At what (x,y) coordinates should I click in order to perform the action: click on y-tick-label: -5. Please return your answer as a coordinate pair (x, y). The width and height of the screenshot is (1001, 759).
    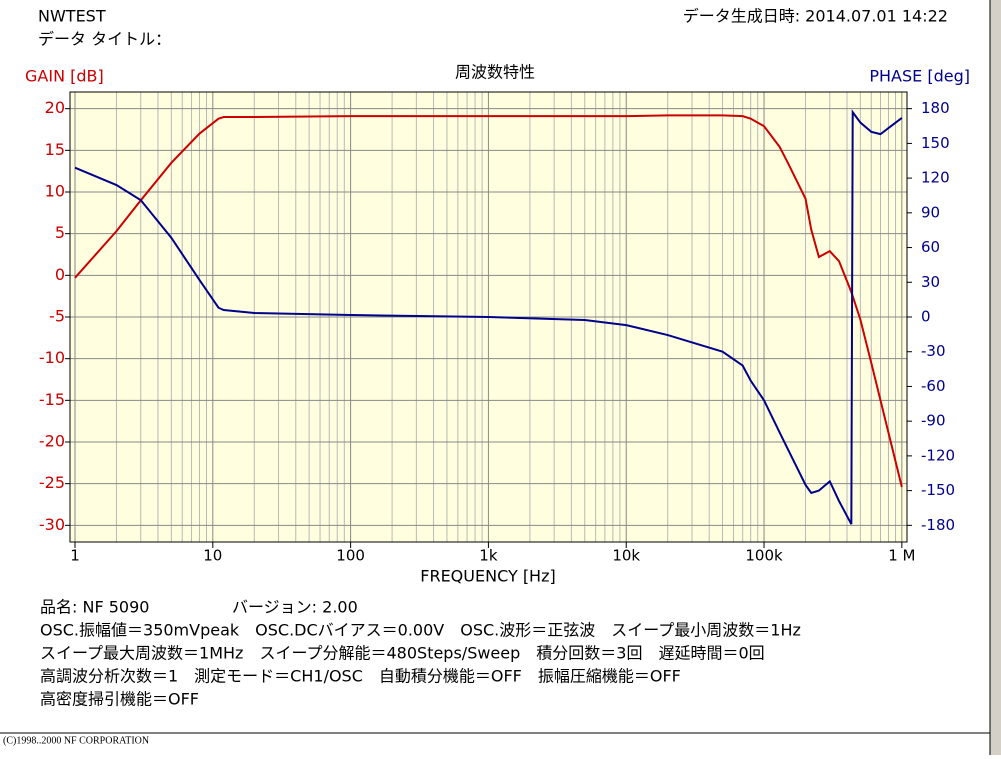
    Looking at the image, I should click on (57, 316).